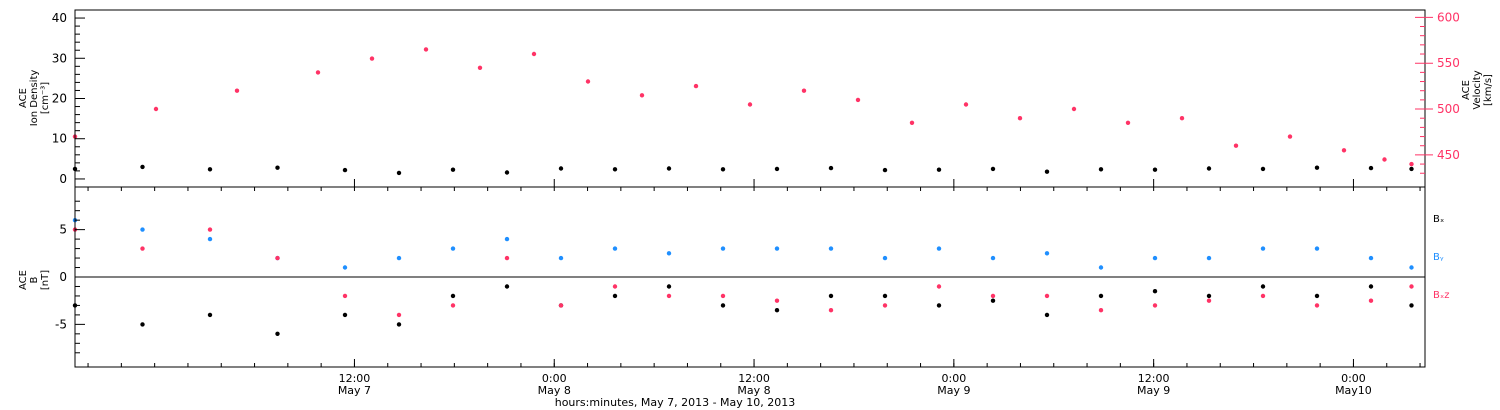 This screenshot has width=1500, height=410. What do you see at coordinates (1448, 63) in the screenshot?
I see `velocity-tick-label: 550` at bounding box center [1448, 63].